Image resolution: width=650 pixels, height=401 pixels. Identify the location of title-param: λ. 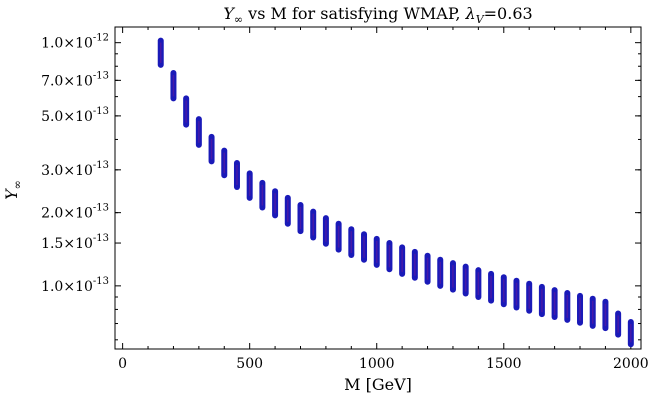
(470, 13).